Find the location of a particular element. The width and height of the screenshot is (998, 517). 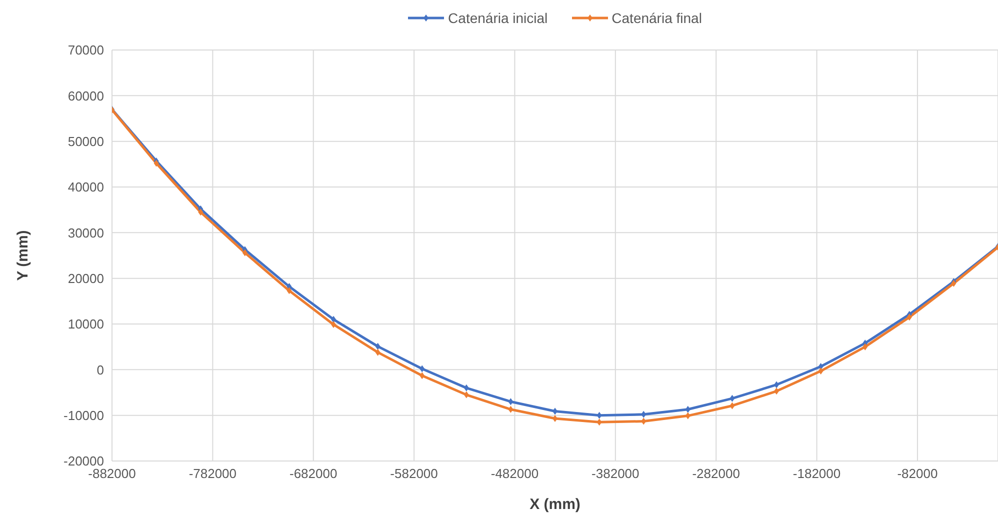

y-tick-label: 40000 is located at coordinates (86, 187).